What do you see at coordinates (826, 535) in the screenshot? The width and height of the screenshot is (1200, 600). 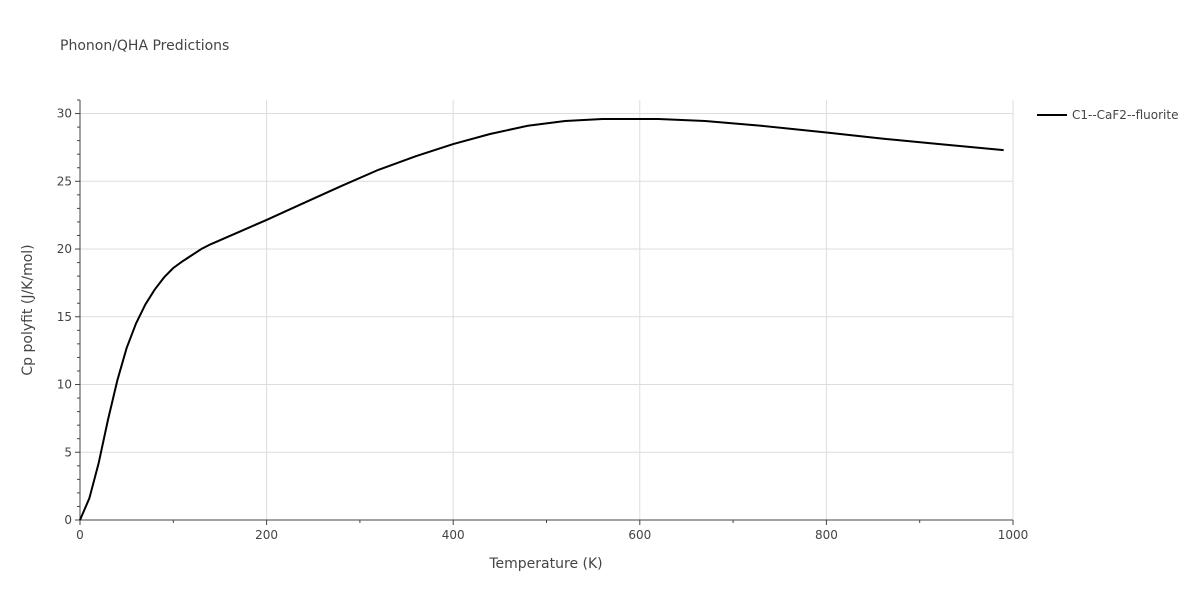 I see `x-tick-label: 800` at bounding box center [826, 535].